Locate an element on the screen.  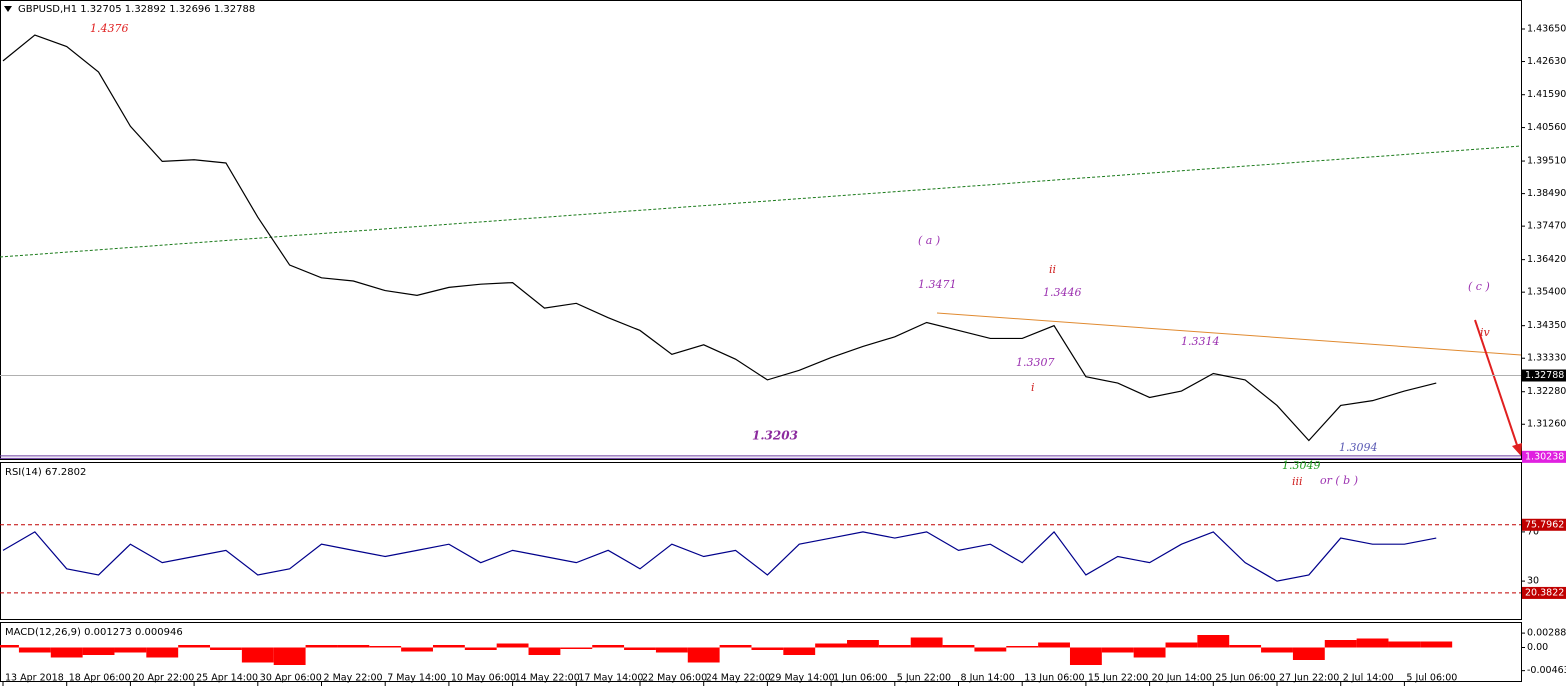
annotation: 1.3314 is located at coordinates (1200, 341).